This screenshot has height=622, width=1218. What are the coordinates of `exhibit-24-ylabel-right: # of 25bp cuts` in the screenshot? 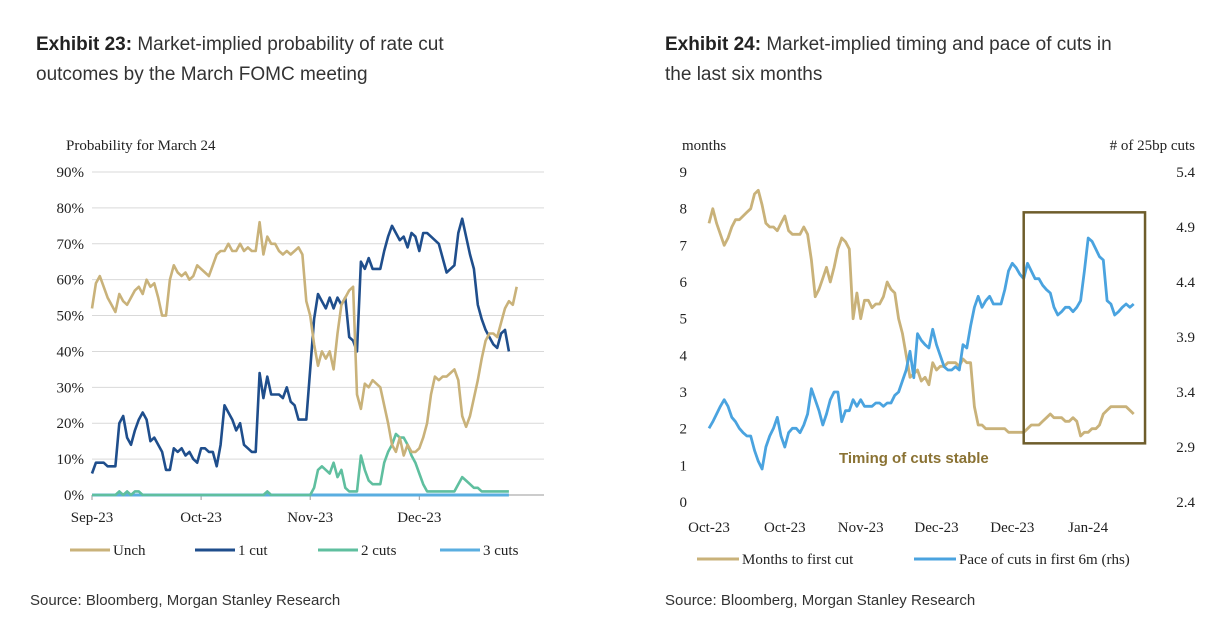 It's located at (1153, 146).